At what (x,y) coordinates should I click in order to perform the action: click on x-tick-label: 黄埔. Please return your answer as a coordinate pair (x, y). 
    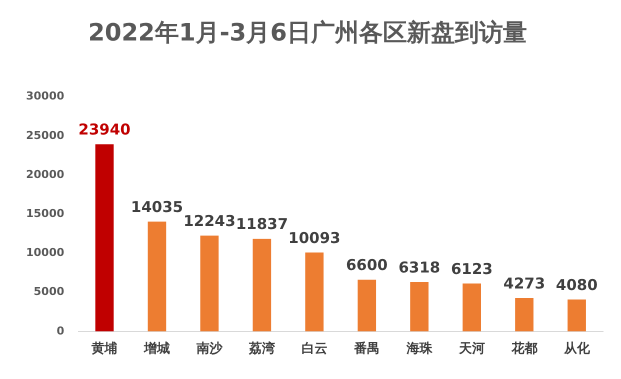
    Looking at the image, I should click on (104, 348).